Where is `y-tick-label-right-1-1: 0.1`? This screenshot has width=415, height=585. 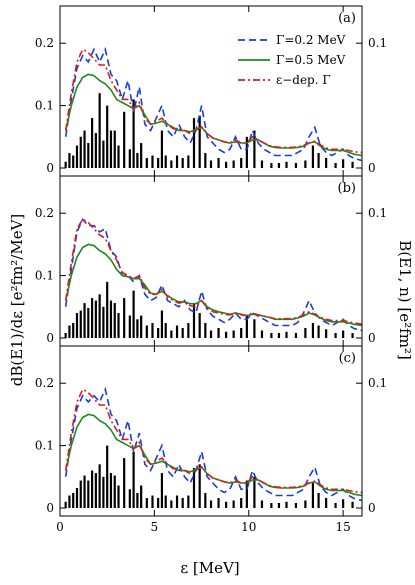
y-tick-label-right-1-1: 0.1 is located at coordinates (377, 43).